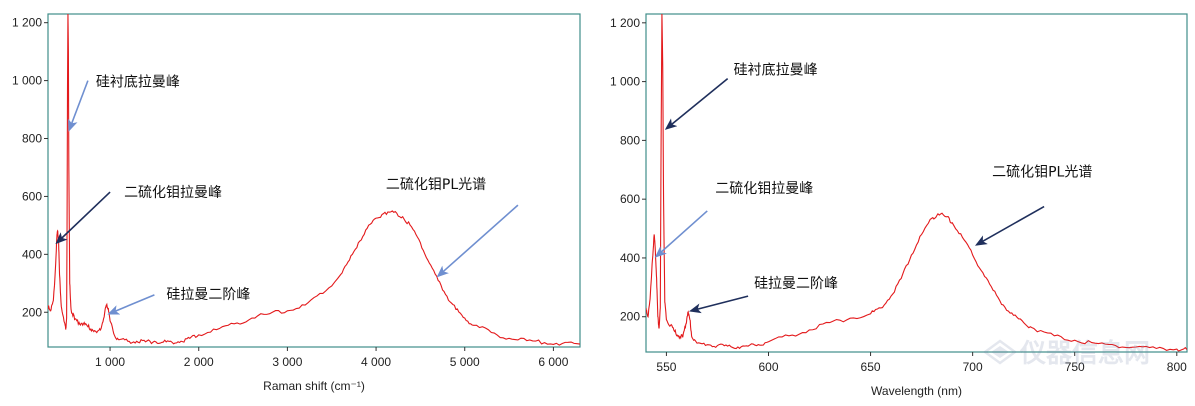 The width and height of the screenshot is (1195, 406). Describe the element at coordinates (666, 367) in the screenshot. I see `x-tick-label: 550` at that location.